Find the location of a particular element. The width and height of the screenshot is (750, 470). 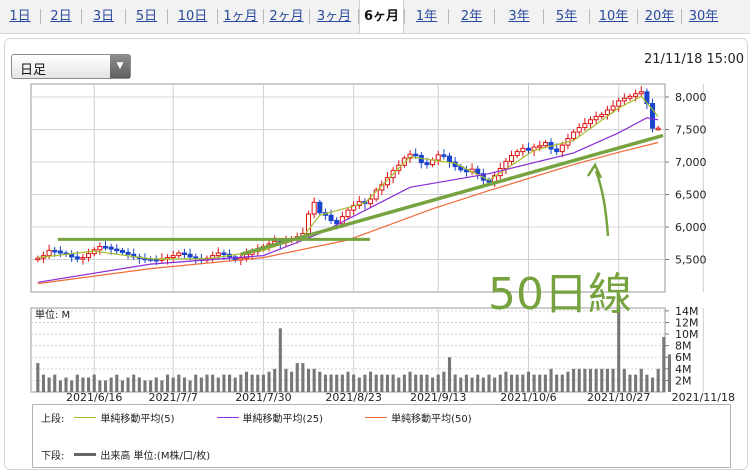

volume-tick-label: 10M is located at coordinates (687, 334).